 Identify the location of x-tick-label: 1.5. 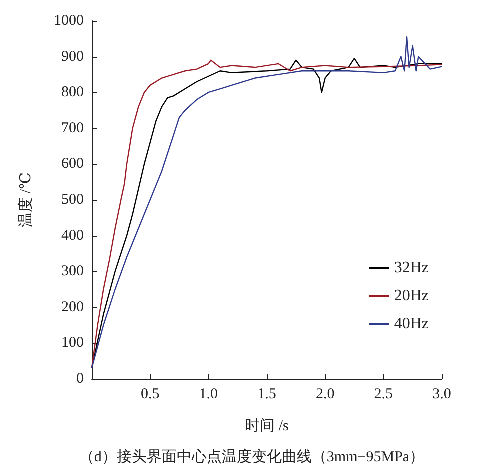
(267, 394).